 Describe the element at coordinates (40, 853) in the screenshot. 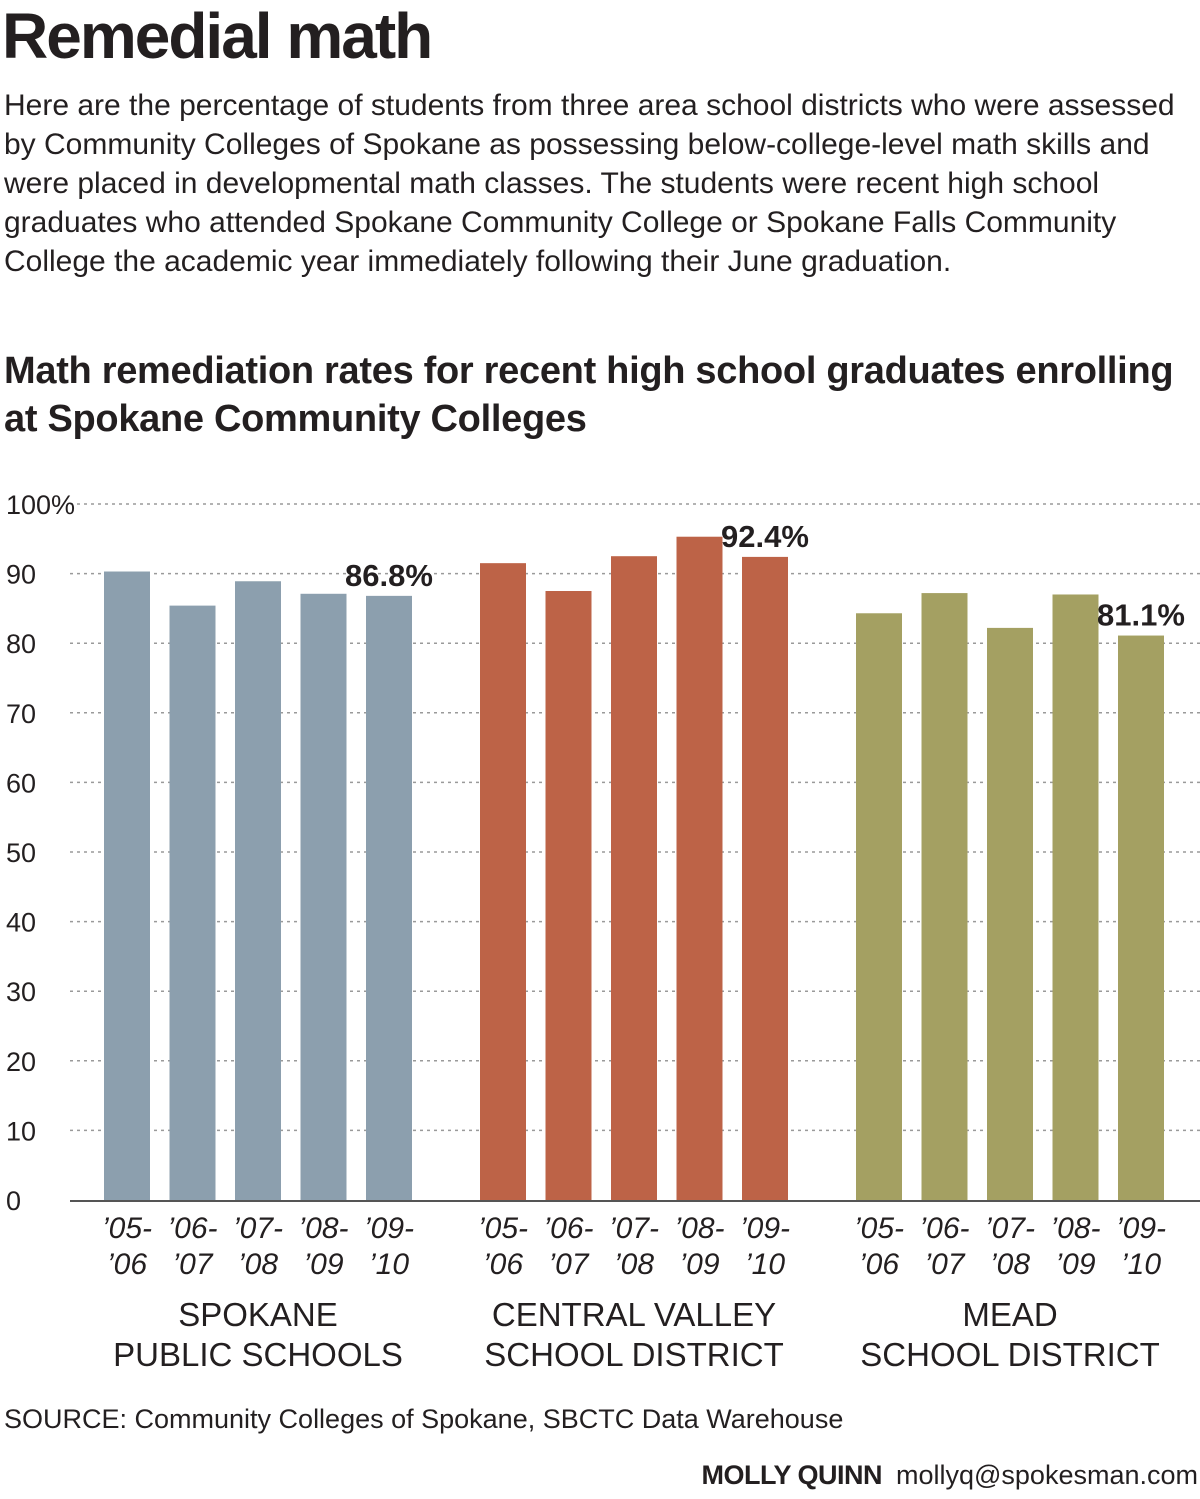

I see `y-axis-ticks: 0 10 20 30 40 50 60 70 80 90 100%` at that location.